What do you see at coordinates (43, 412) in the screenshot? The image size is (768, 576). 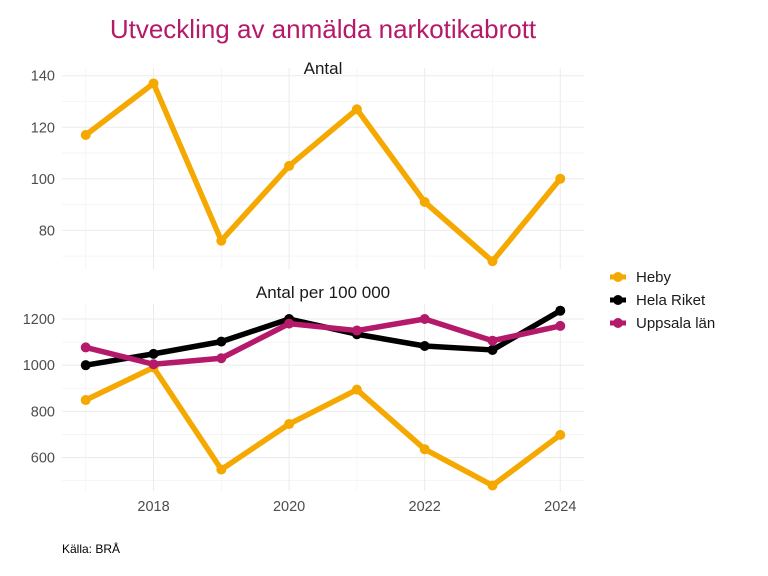 I see `y-tick-label: 800` at bounding box center [43, 412].